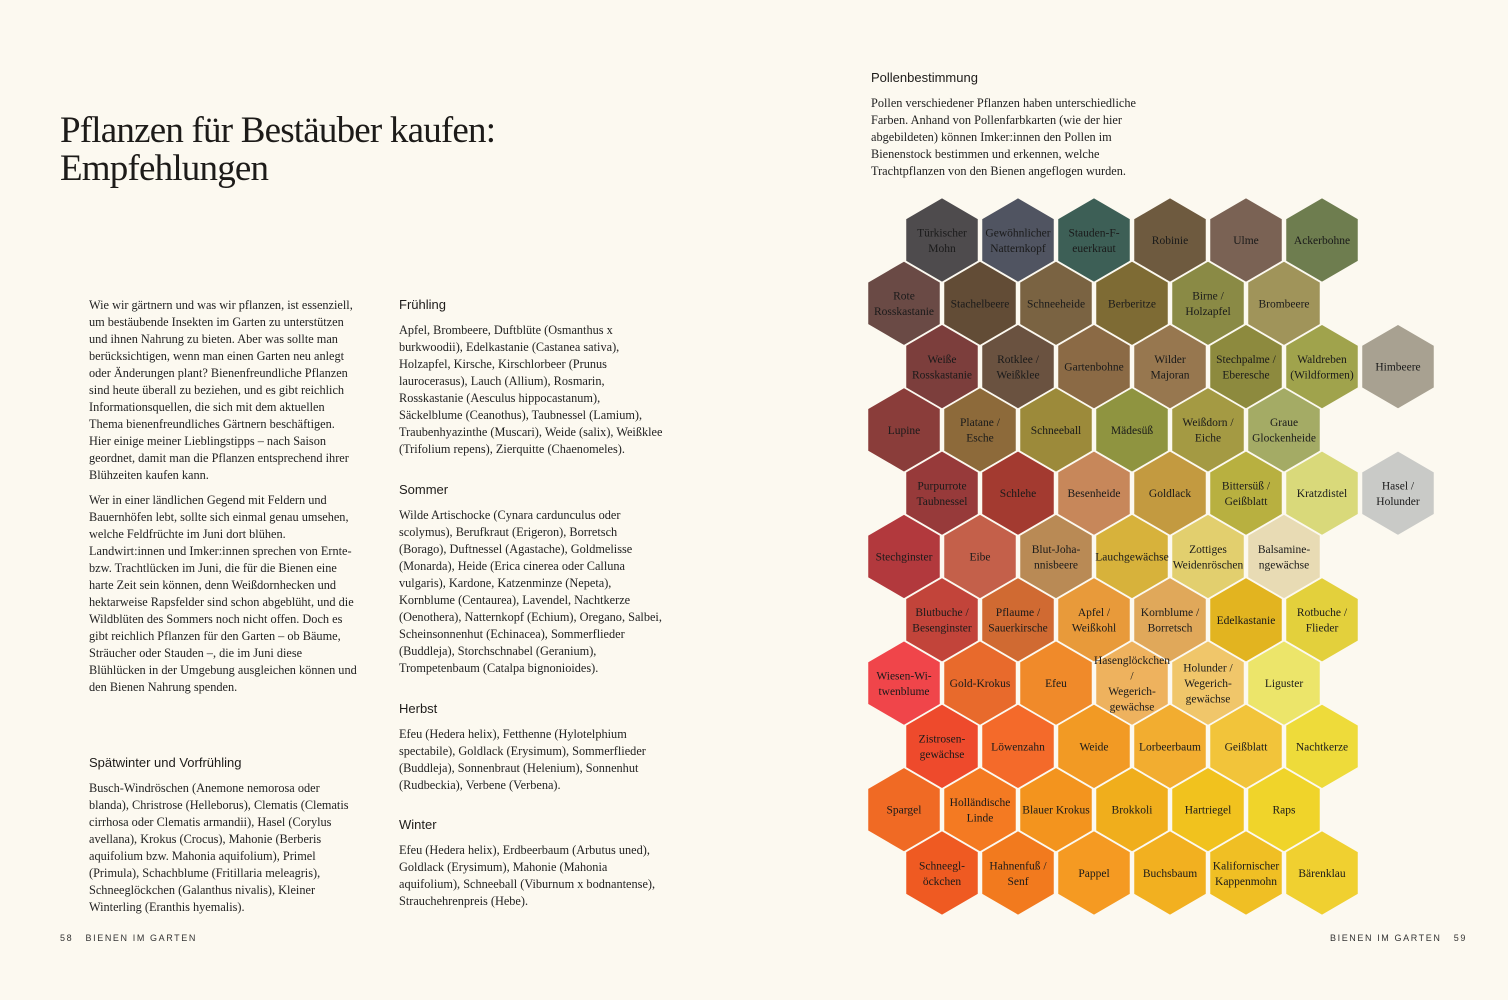  I want to click on pollen-hex-label: Holländische Linde, so click(980, 811).